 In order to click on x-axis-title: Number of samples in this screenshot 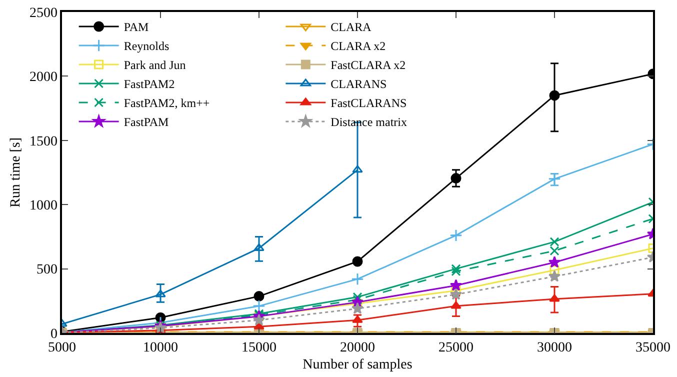, I will do `click(357, 364)`.